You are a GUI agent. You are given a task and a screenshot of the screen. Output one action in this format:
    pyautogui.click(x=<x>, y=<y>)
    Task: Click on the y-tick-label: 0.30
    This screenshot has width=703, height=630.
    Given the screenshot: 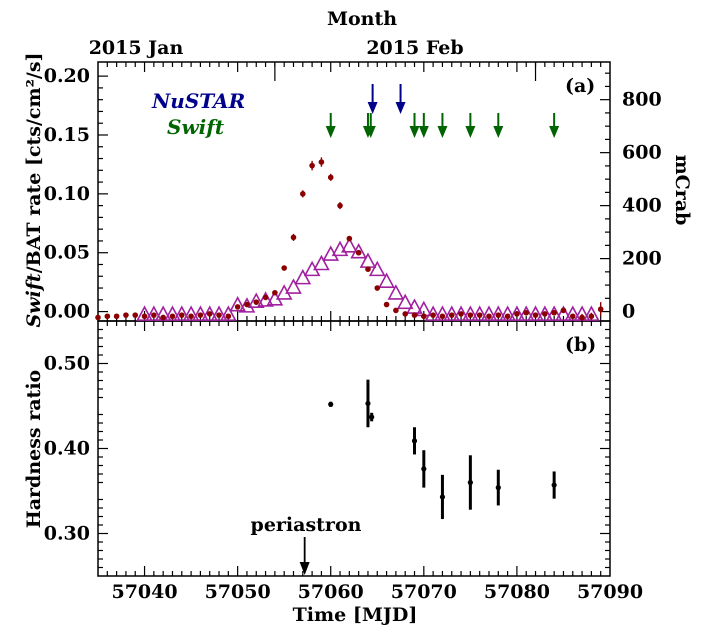 What is the action you would take?
    pyautogui.click(x=67, y=534)
    